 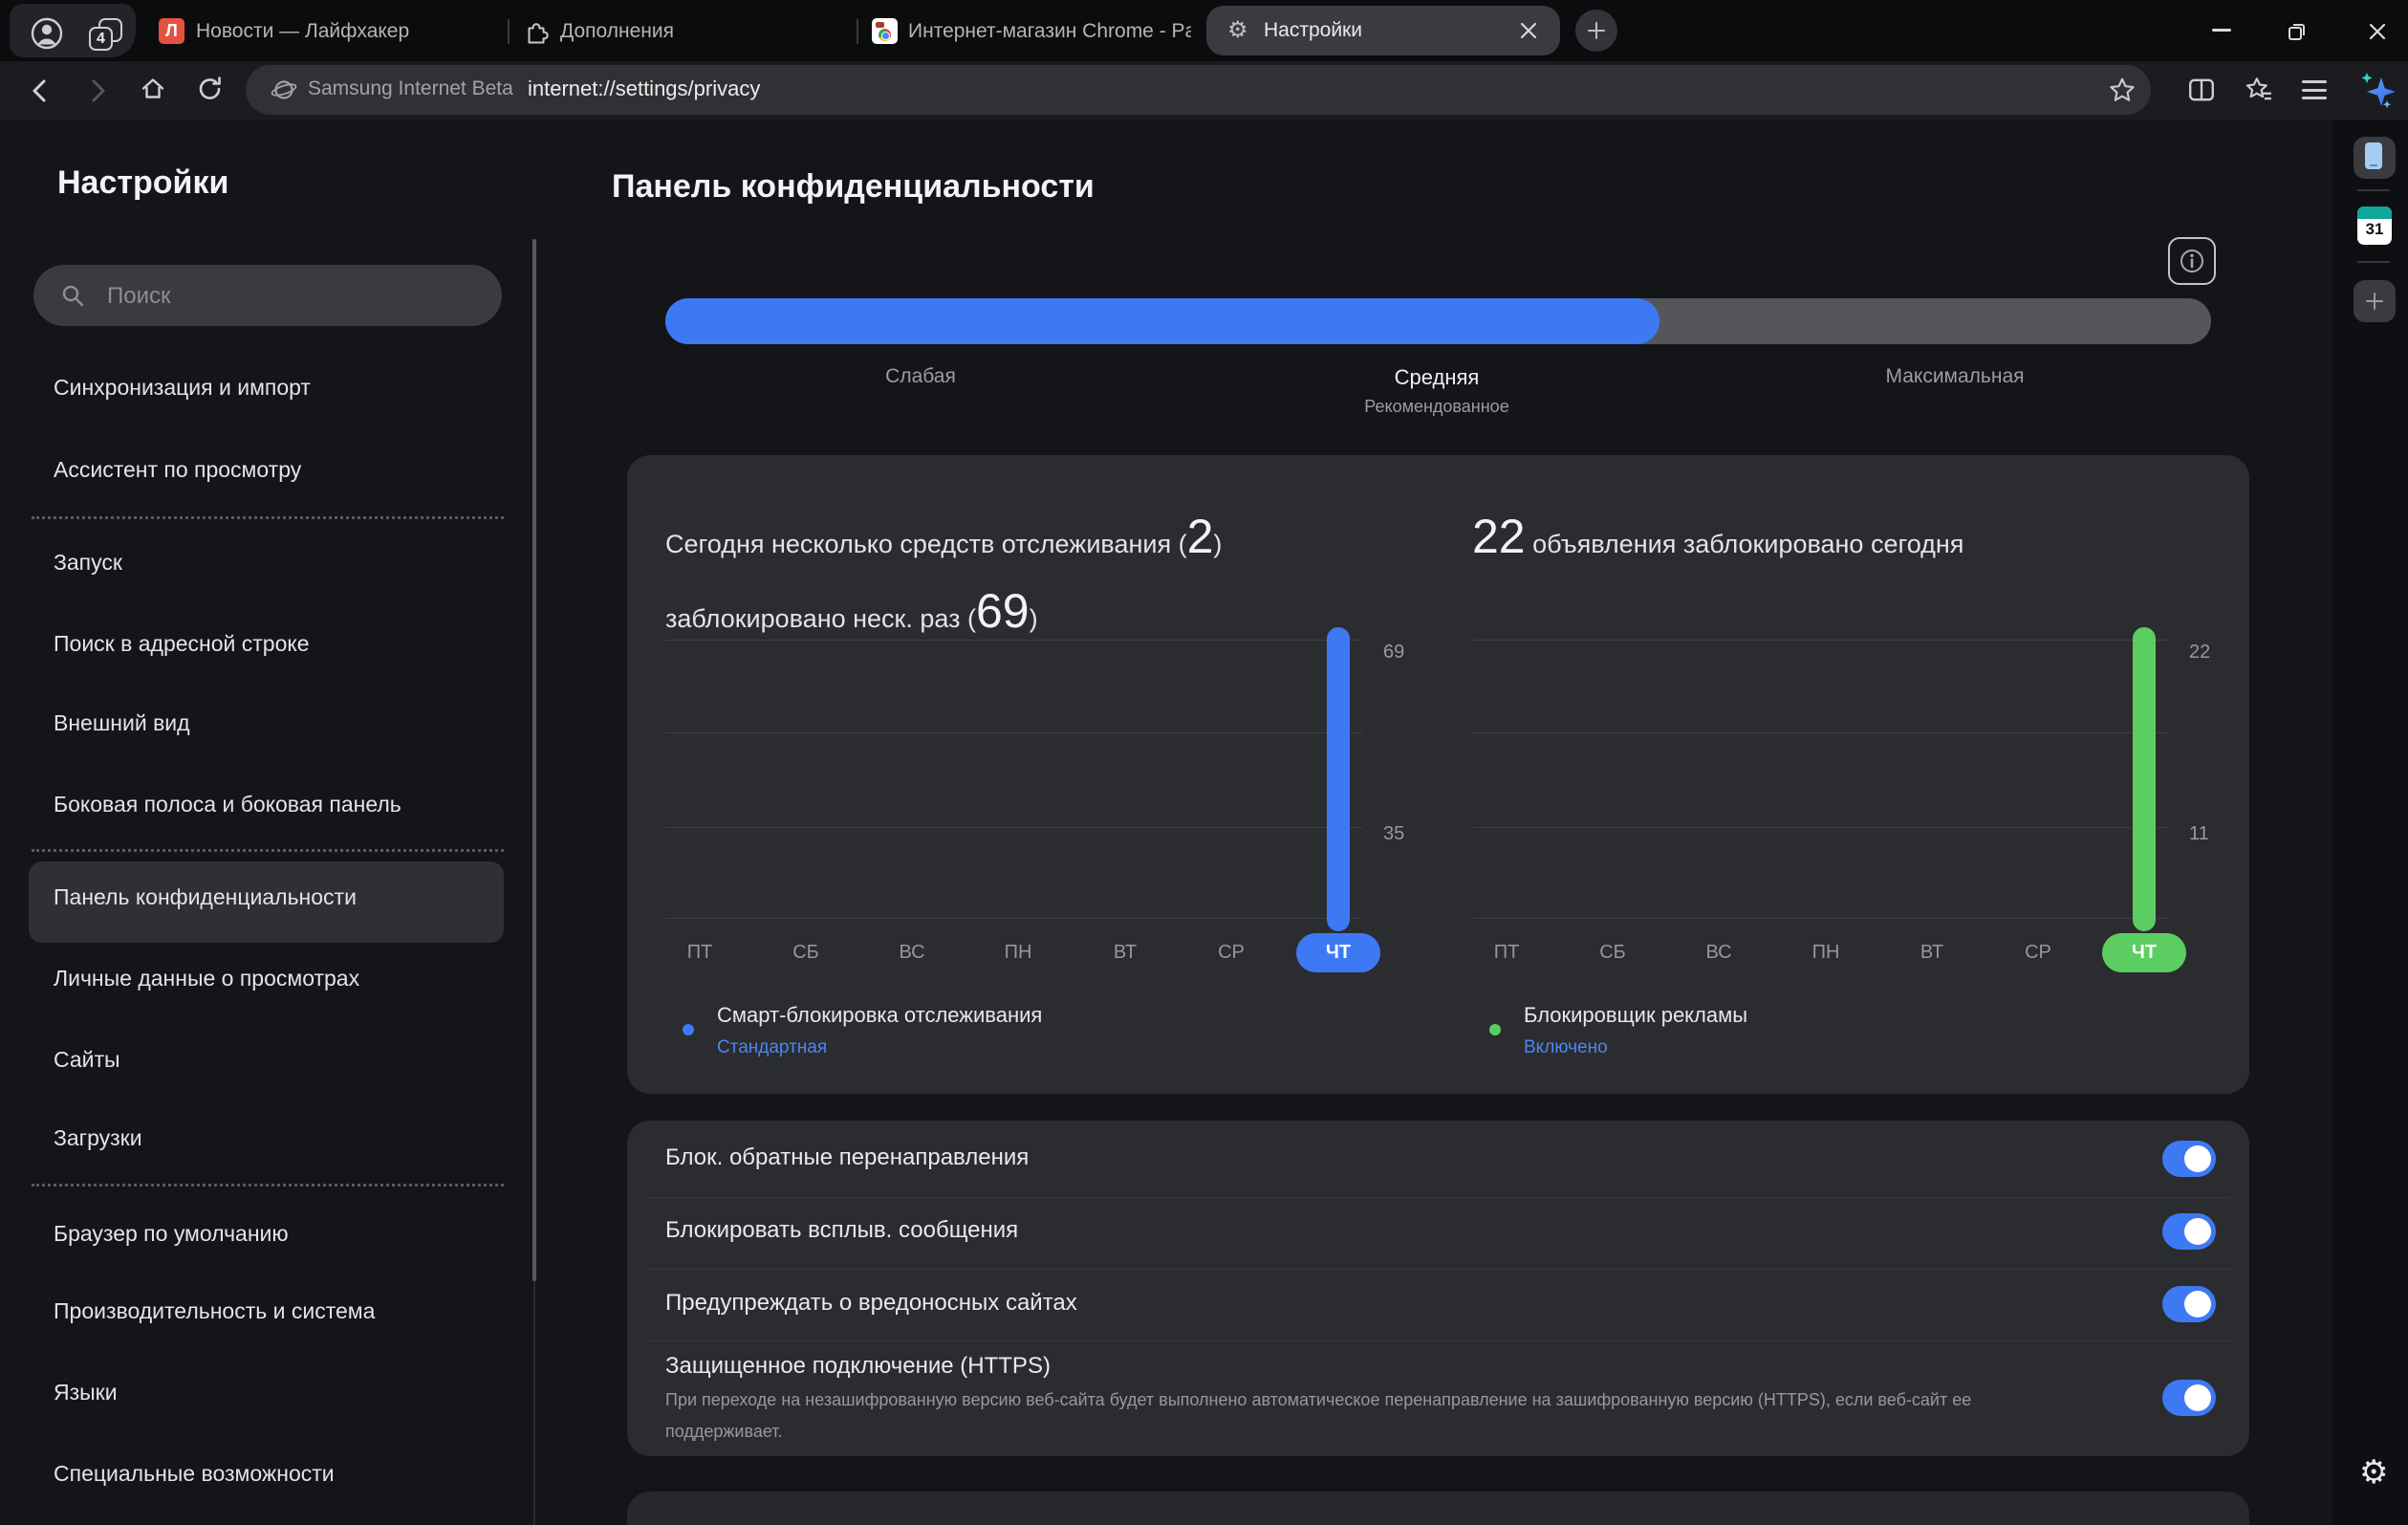 What do you see at coordinates (1499, 536) in the screenshot?
I see `ads-count: 22` at bounding box center [1499, 536].